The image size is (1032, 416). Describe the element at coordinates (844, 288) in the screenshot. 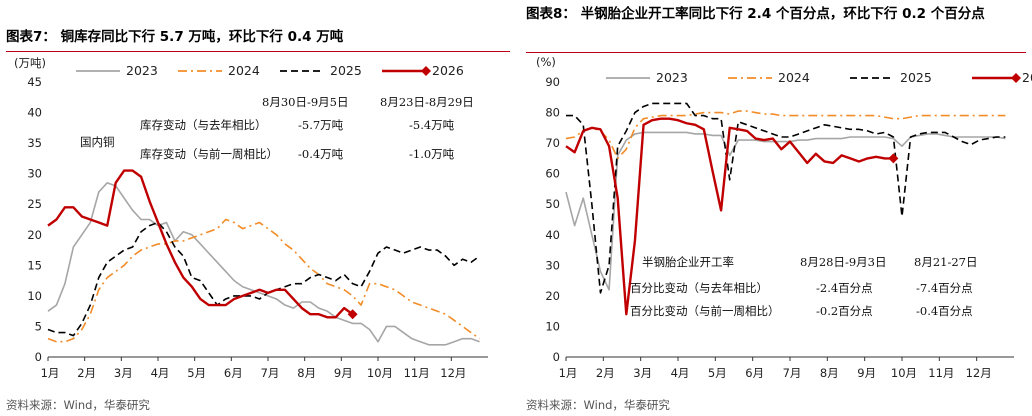

I see `annotation-row-value1: -2.4百分点` at that location.